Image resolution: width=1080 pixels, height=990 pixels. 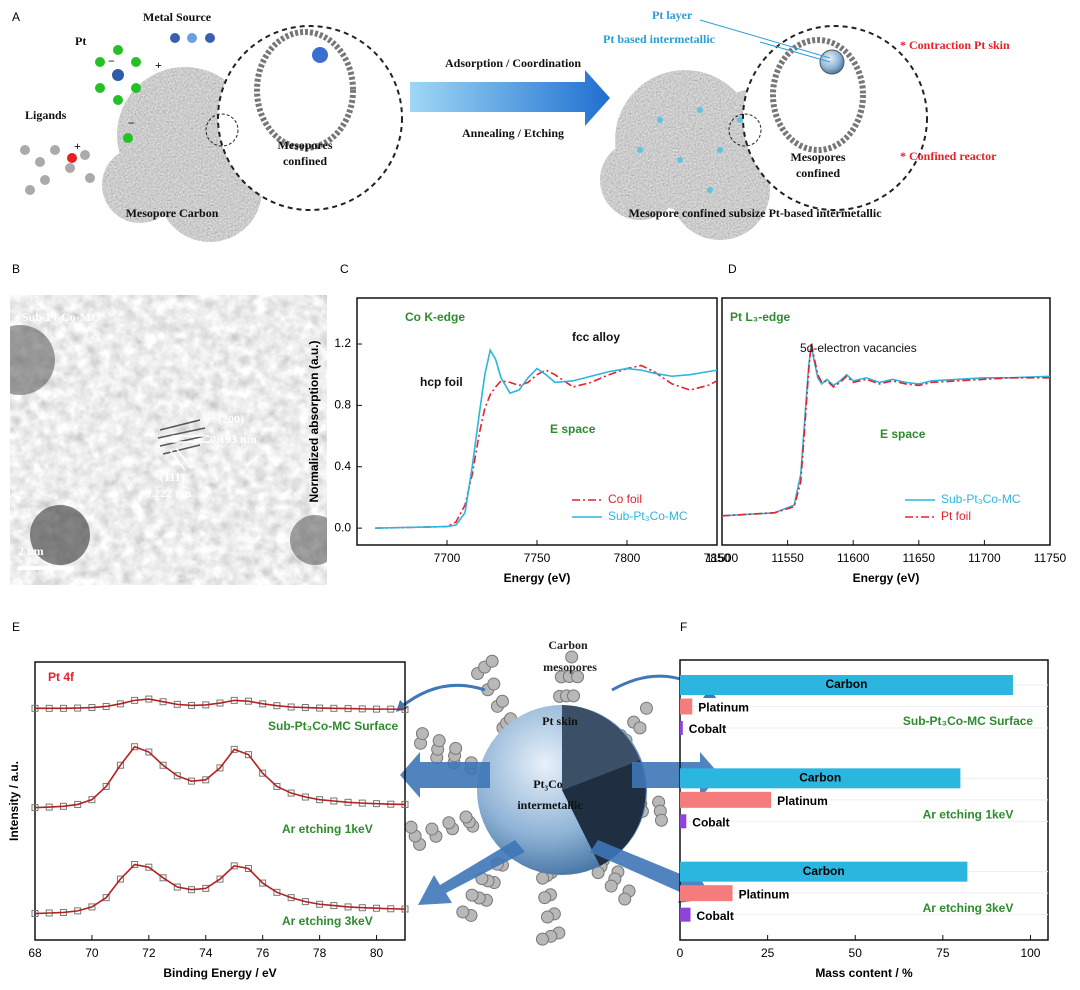 What do you see at coordinates (948, 156) in the screenshot?
I see `label: * Confined reactor` at bounding box center [948, 156].